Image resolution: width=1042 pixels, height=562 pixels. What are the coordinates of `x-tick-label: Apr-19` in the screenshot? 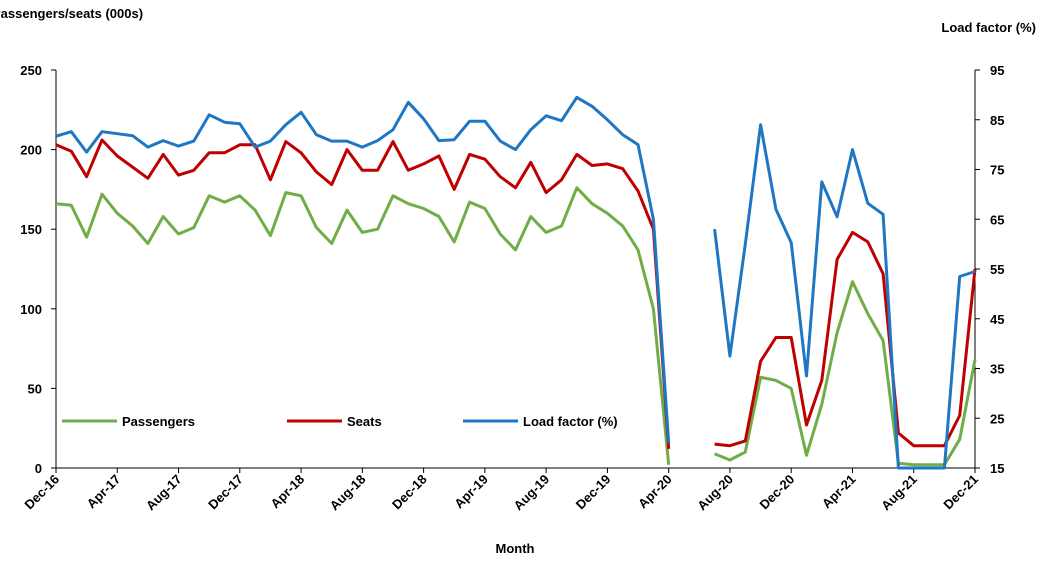 It's located at (471, 492).